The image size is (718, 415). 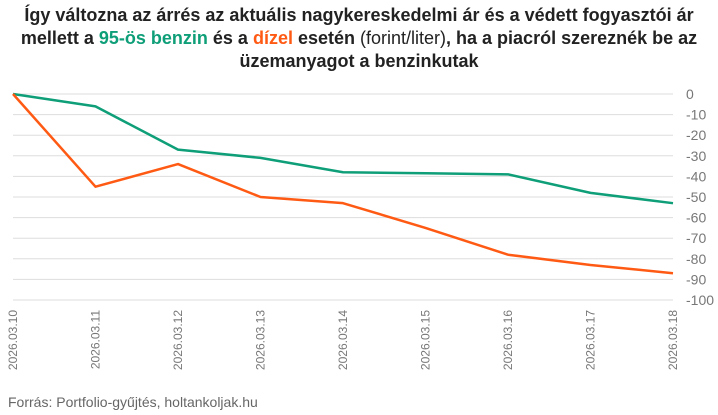 I want to click on y-tick-label: -60, so click(x=696, y=218).